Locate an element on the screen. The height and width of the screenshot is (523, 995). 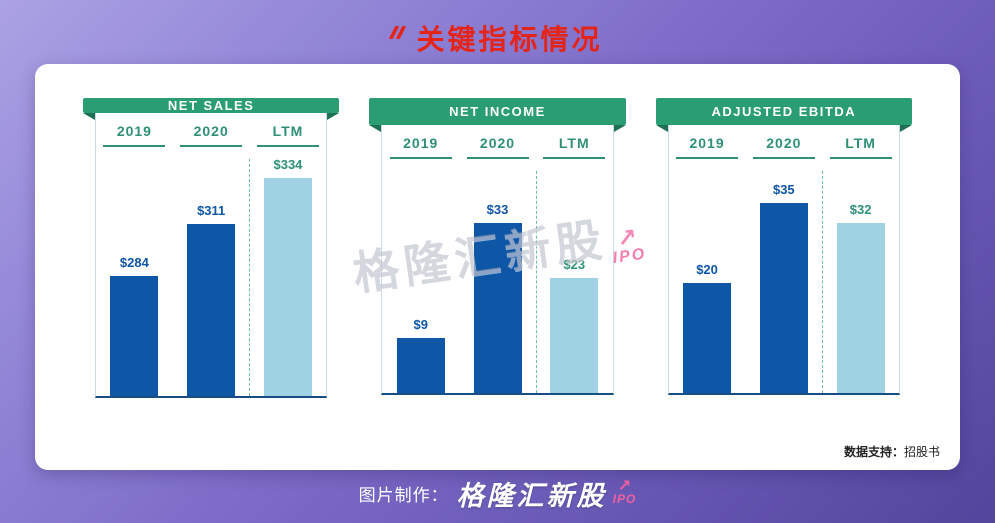
value-label: $23 is located at coordinates (574, 264).